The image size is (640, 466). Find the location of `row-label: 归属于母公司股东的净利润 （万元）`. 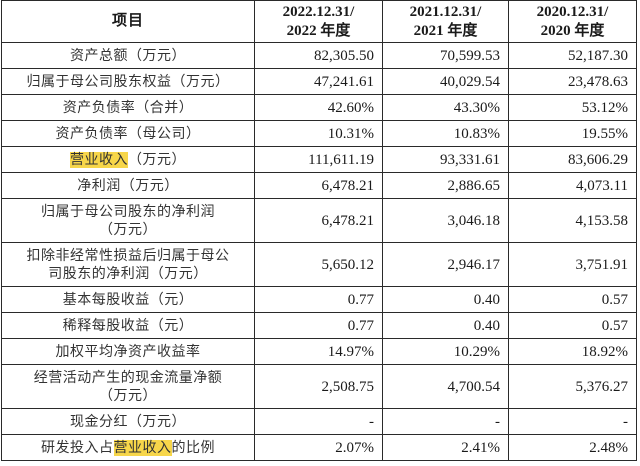

row-label: 归属于母公司股东的净利润 （万元） is located at coordinates (128, 220).